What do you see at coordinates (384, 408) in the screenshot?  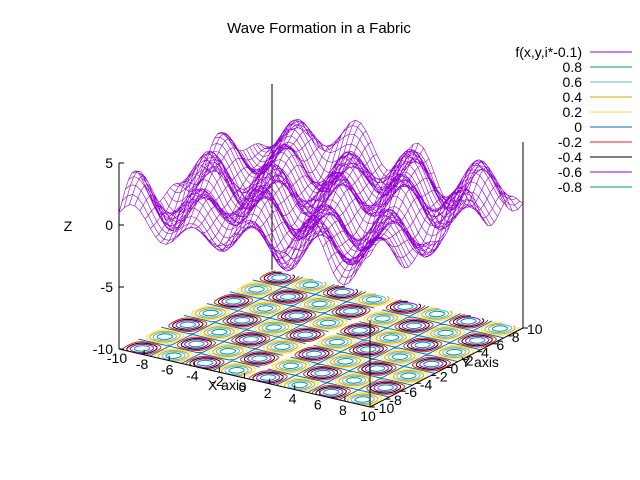 I see `y-tick-label-0: -10` at bounding box center [384, 408].